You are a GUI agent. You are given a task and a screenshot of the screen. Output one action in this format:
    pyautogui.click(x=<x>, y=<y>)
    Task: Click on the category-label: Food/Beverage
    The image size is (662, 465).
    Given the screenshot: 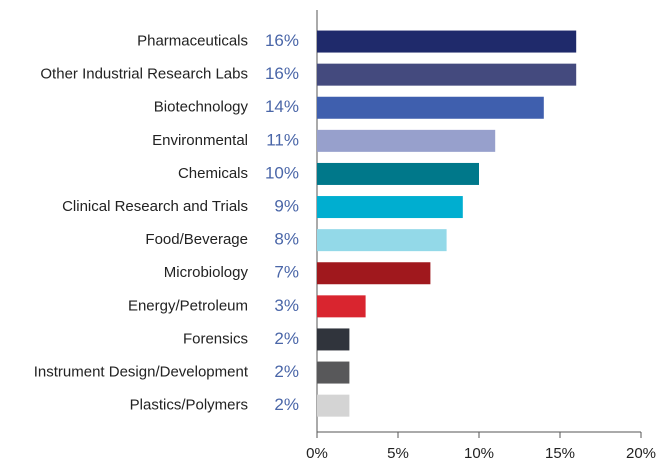 What is the action you would take?
    pyautogui.click(x=196, y=239)
    